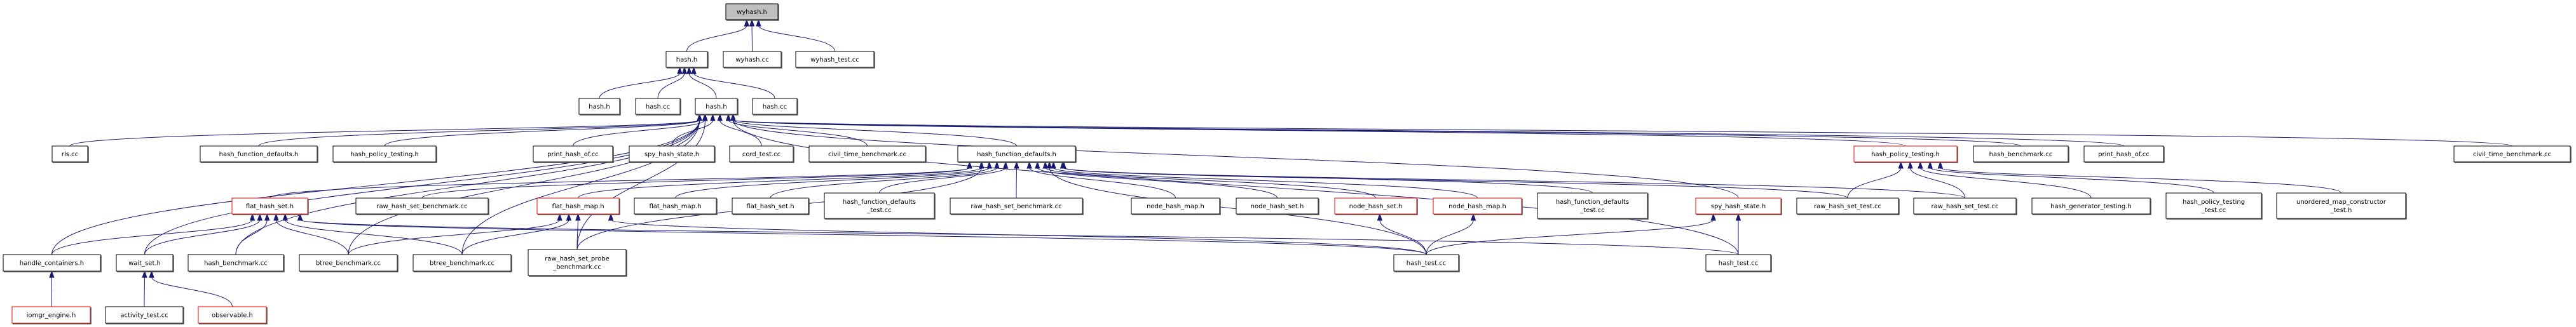 This screenshot has height=327, width=2576. What do you see at coordinates (1965, 206) in the screenshot?
I see `file-node-rhst-b: raw_hash_set_test.cc` at bounding box center [1965, 206].